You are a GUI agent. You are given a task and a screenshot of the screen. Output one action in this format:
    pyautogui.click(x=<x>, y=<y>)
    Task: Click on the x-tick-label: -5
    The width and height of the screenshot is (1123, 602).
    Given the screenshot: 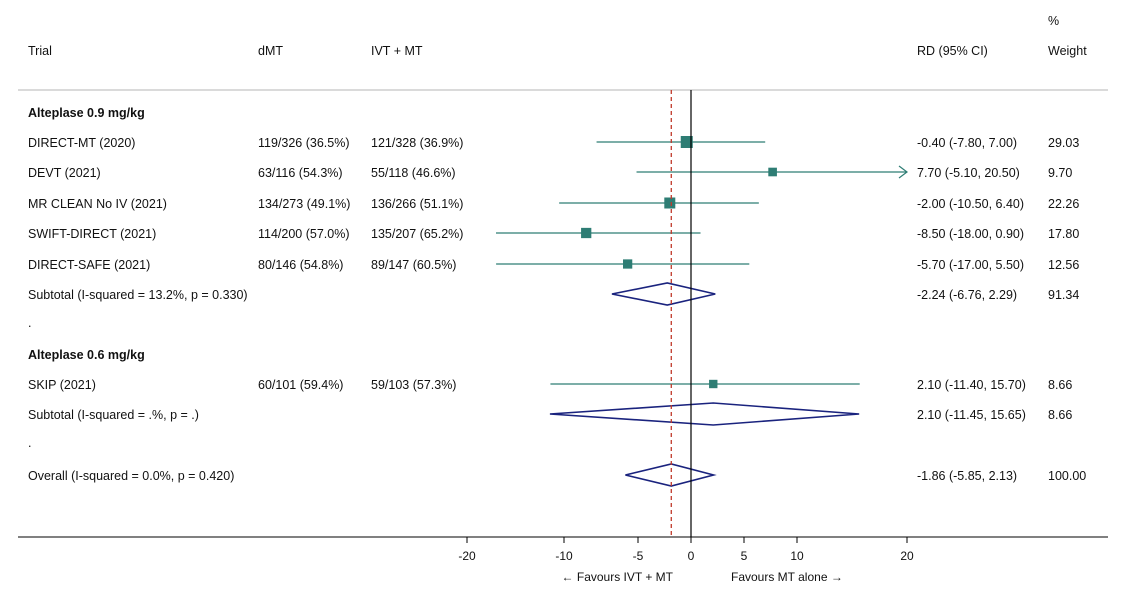 What is the action you would take?
    pyautogui.click(x=638, y=556)
    